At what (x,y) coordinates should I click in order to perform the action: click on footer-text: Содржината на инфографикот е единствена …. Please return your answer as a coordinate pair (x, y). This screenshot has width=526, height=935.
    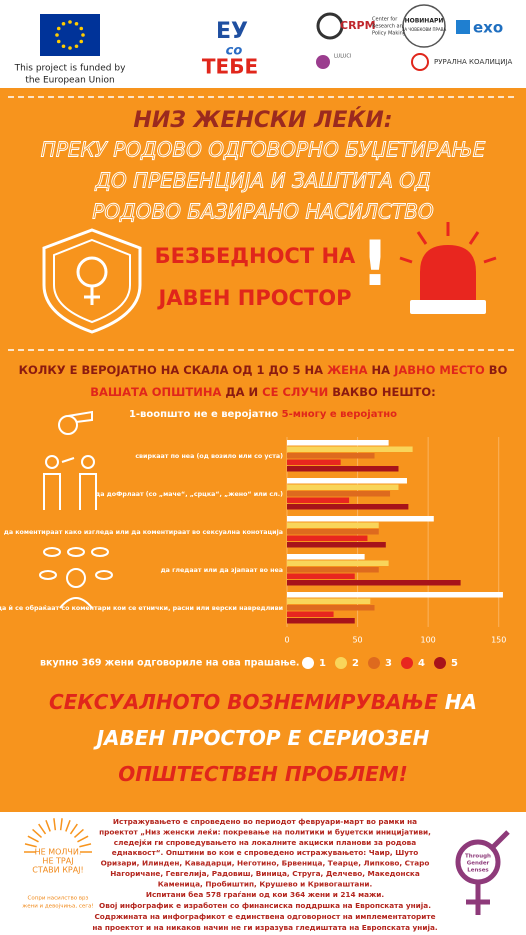
    Looking at the image, I should click on (264, 916).